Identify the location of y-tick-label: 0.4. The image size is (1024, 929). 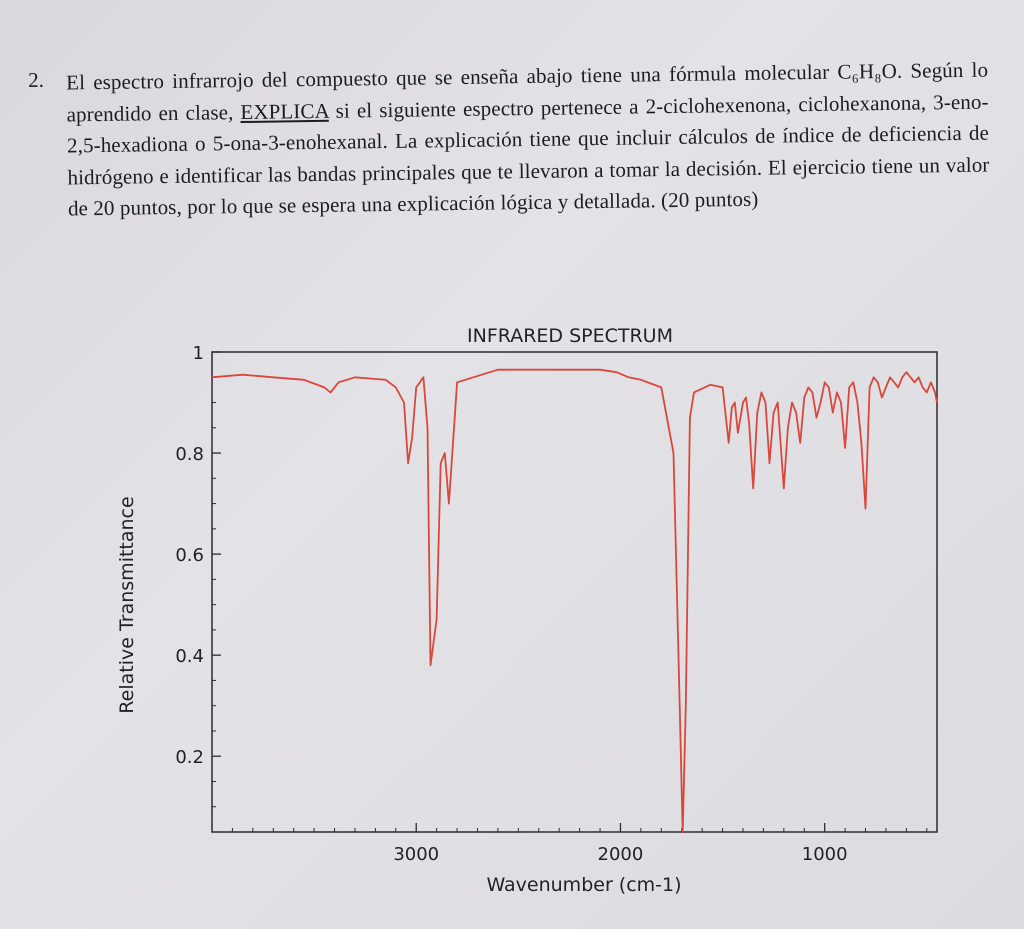
(189, 656).